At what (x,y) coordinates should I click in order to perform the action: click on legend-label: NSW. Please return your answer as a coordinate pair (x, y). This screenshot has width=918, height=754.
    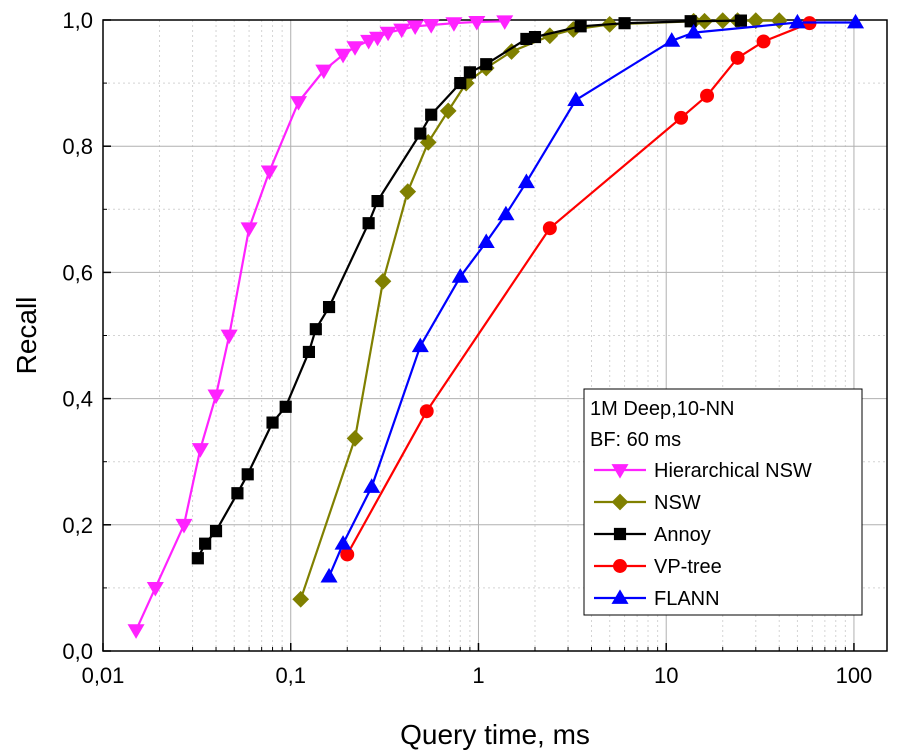
    Looking at the image, I should click on (677, 503).